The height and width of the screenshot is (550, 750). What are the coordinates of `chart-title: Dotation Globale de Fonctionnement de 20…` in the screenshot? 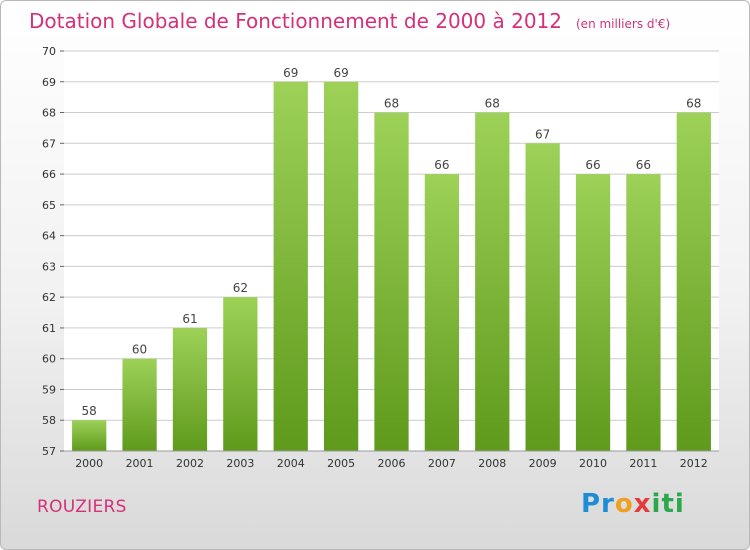 It's located at (349, 21).